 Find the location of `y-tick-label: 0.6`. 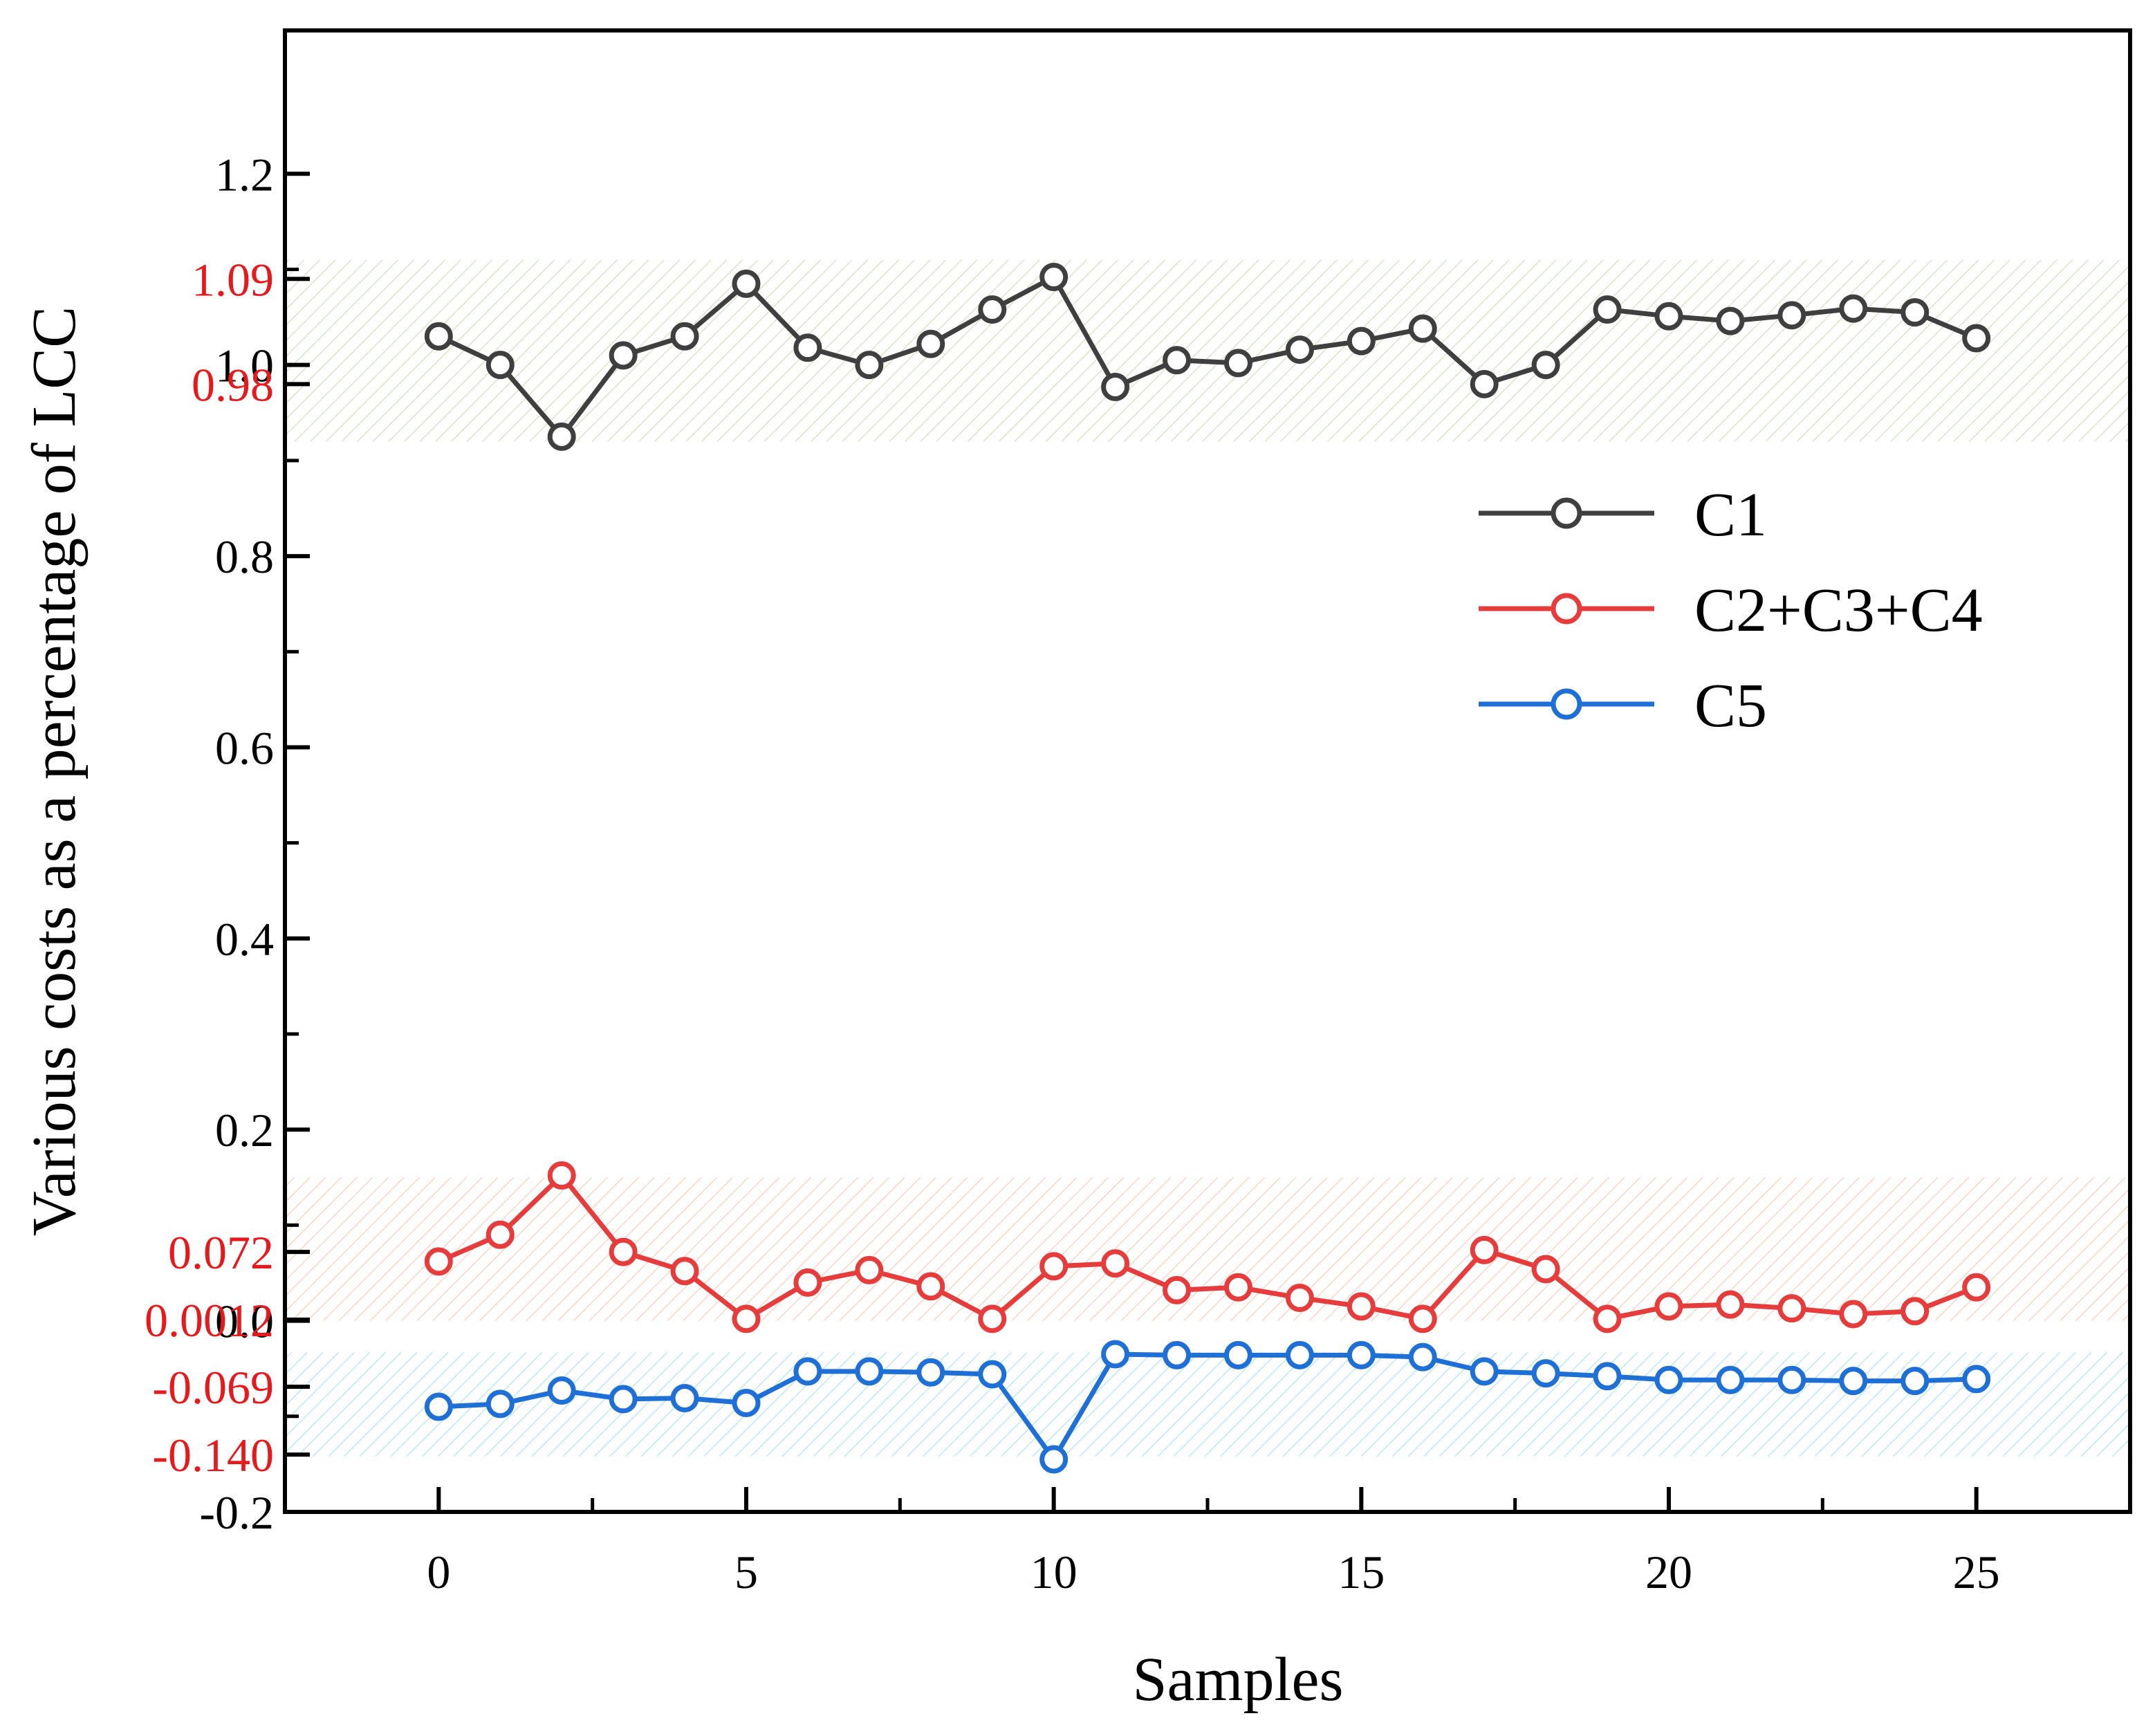

y-tick-label: 0.6 is located at coordinates (244, 747).